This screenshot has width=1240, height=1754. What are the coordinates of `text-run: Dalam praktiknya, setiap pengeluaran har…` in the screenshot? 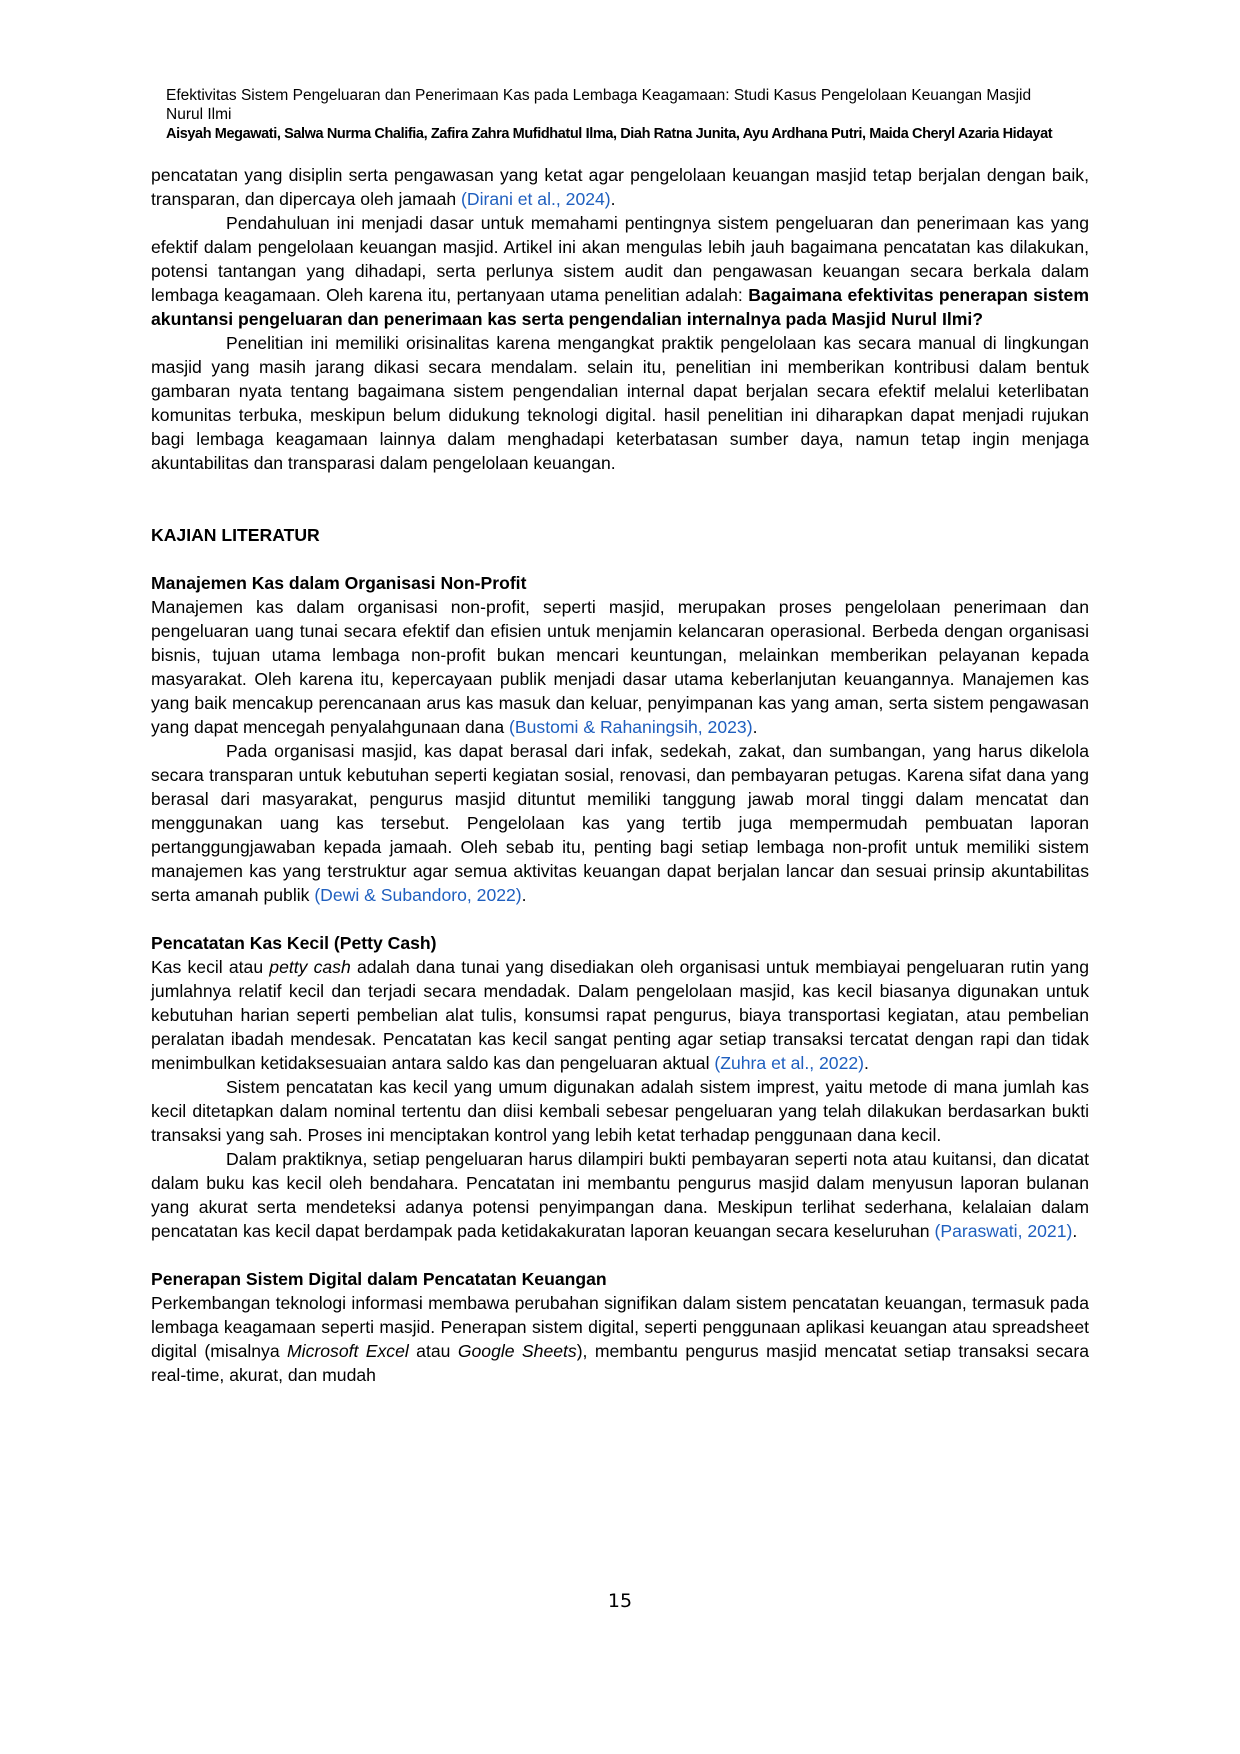 It's located at (620, 1195).